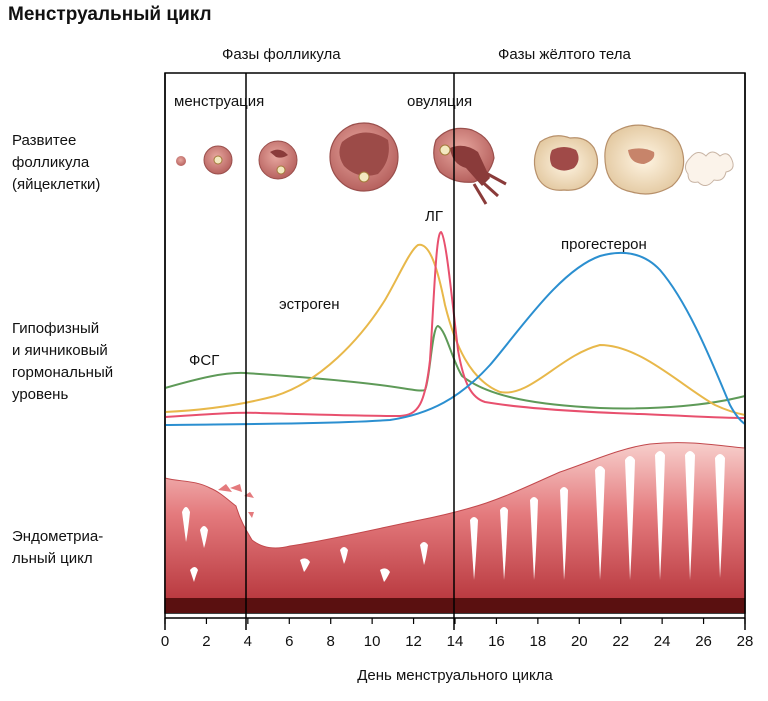 The width and height of the screenshot is (768, 701). I want to click on follicle-row-label: Развитее фолликула (яйцеклетки), so click(56, 162).